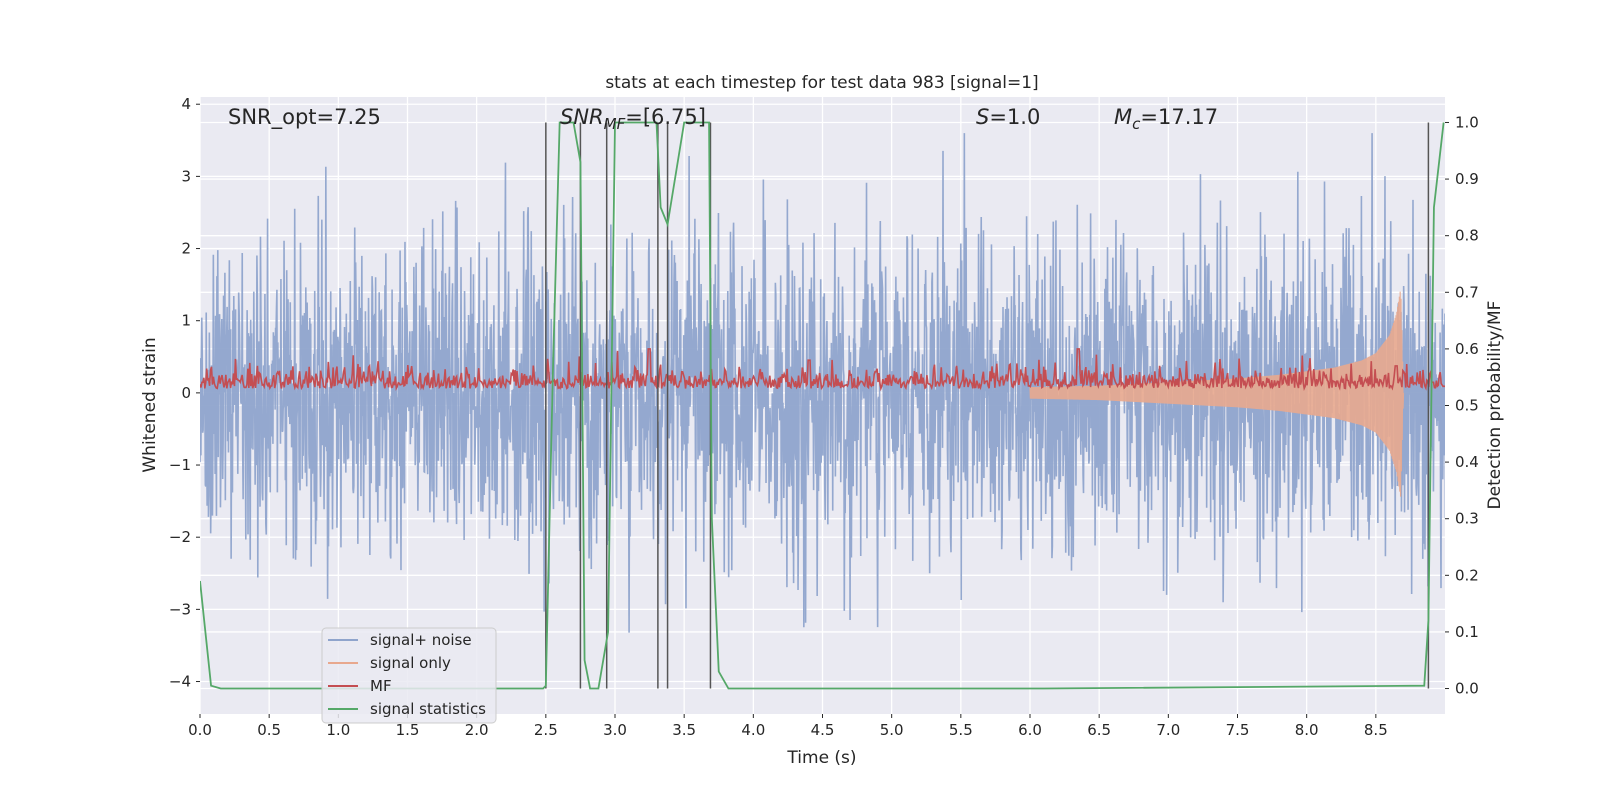 The image size is (1600, 800). I want to click on y-tick-label-2: −2, so click(180, 537).